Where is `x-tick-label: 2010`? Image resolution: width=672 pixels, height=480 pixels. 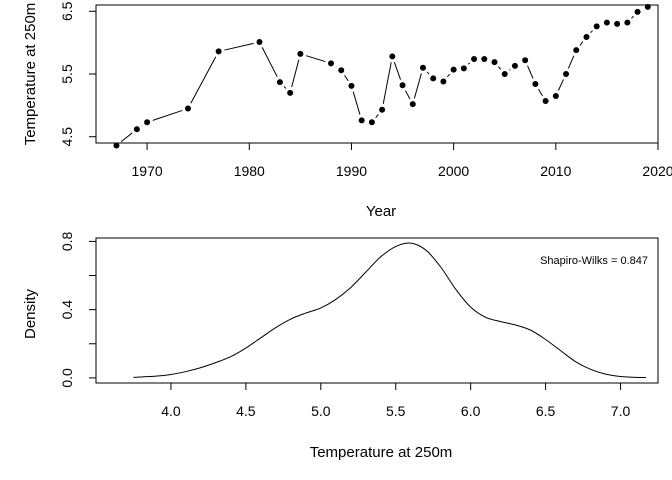 x-tick-label: 2010 is located at coordinates (555, 171).